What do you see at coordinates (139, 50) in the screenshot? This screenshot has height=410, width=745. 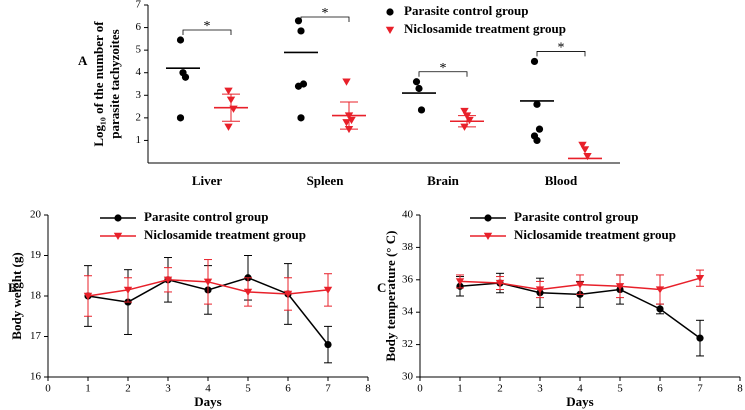 I see `y-tick-label: 5` at bounding box center [139, 50].